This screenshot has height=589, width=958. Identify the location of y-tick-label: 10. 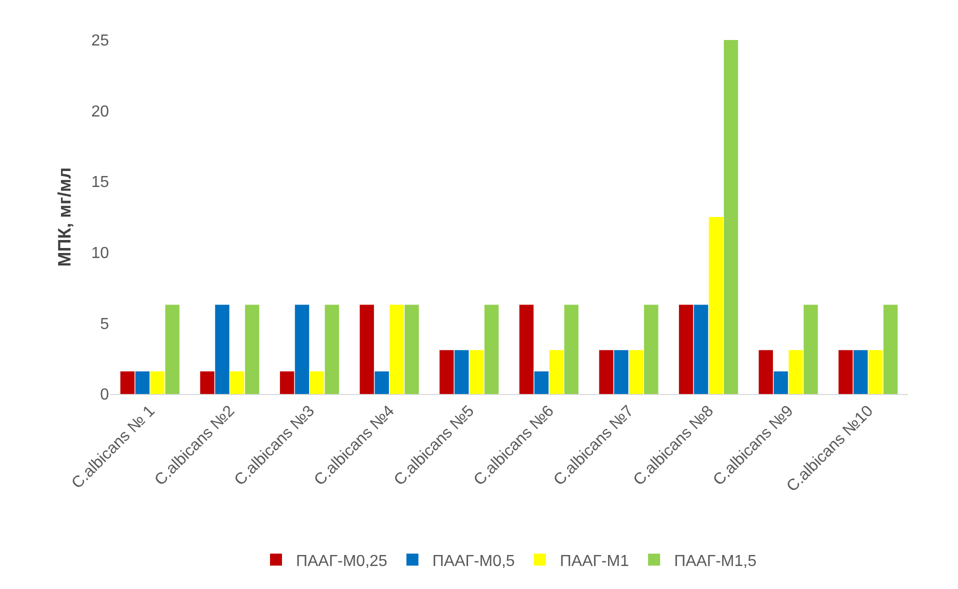
(100, 253).